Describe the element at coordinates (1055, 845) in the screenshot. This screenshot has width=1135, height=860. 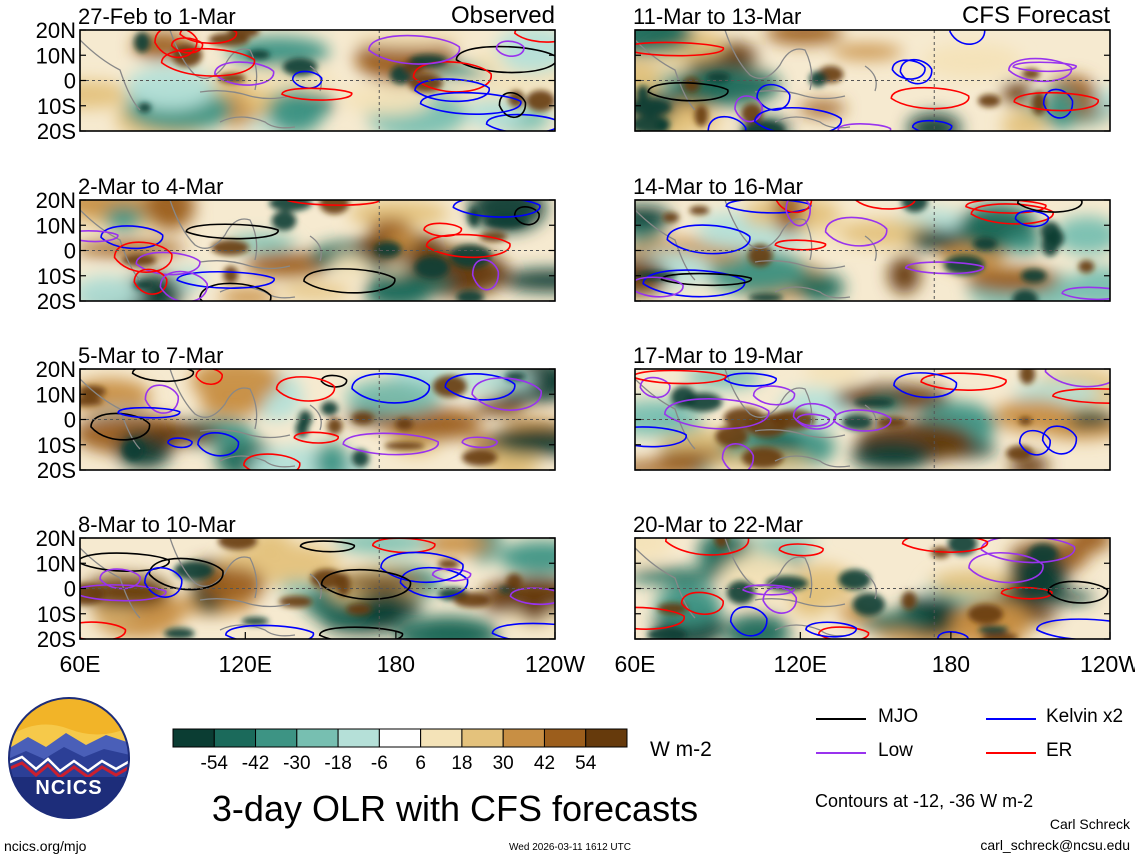
I see `footer-email: carl_schreck@ncsu.edu` at that location.